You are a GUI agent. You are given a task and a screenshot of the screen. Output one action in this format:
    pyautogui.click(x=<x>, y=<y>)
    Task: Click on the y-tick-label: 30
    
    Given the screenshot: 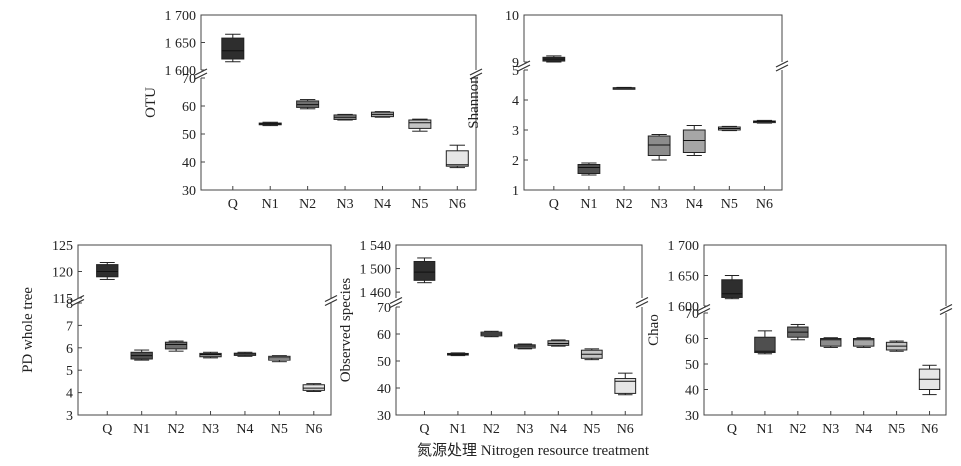 What is the action you would take?
    pyautogui.click(x=189, y=191)
    